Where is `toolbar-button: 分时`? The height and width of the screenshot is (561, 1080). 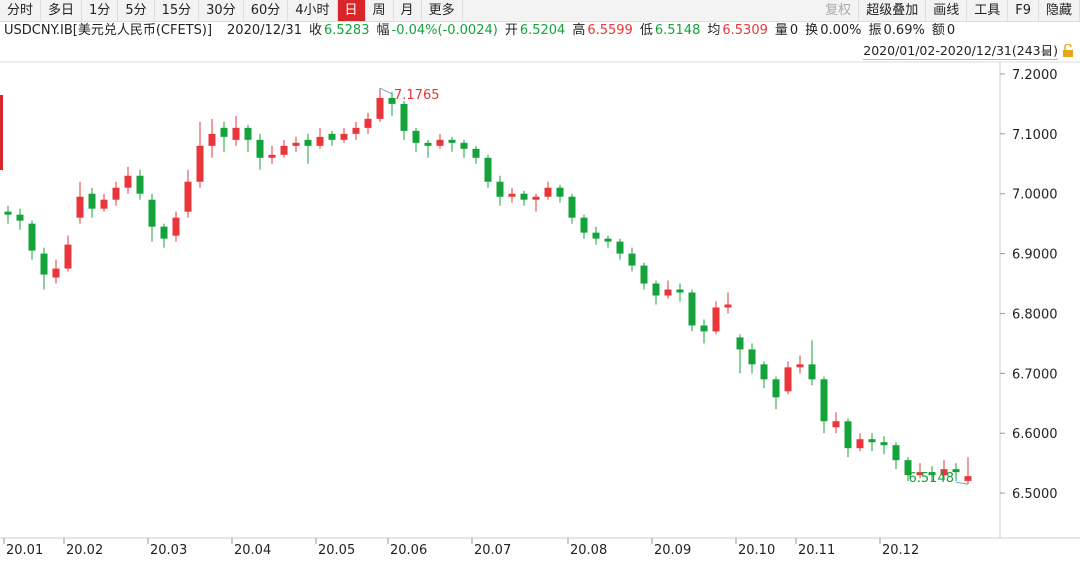 toolbar-button: 分时 is located at coordinates (21, 10).